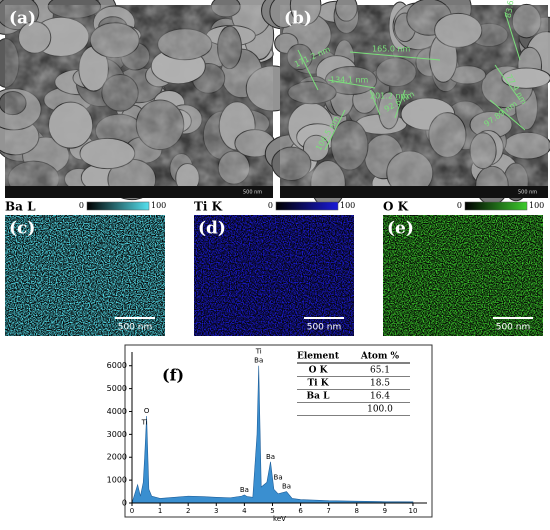 The height and width of the screenshot is (530, 550). I want to click on element-label: Ba L, so click(20, 207).